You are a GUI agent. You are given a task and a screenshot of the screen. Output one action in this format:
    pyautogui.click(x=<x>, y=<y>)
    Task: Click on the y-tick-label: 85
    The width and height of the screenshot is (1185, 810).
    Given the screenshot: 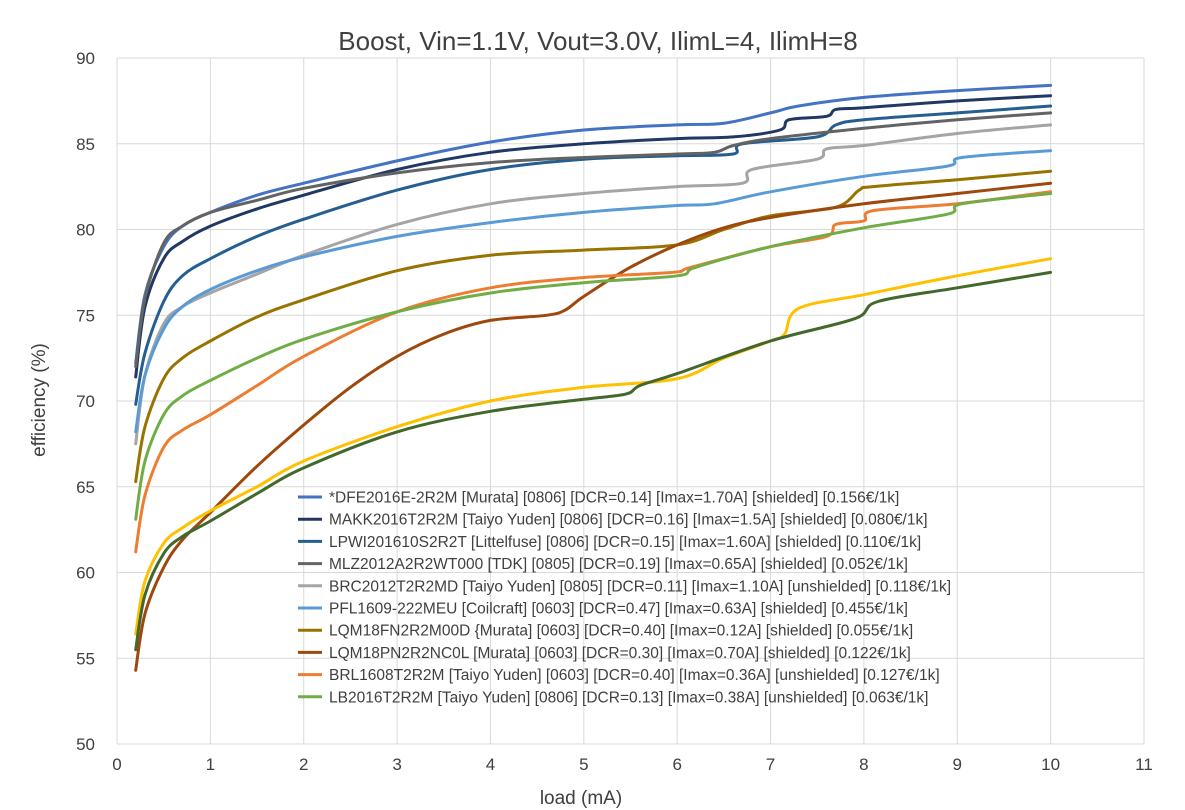 What is the action you would take?
    pyautogui.click(x=85, y=144)
    